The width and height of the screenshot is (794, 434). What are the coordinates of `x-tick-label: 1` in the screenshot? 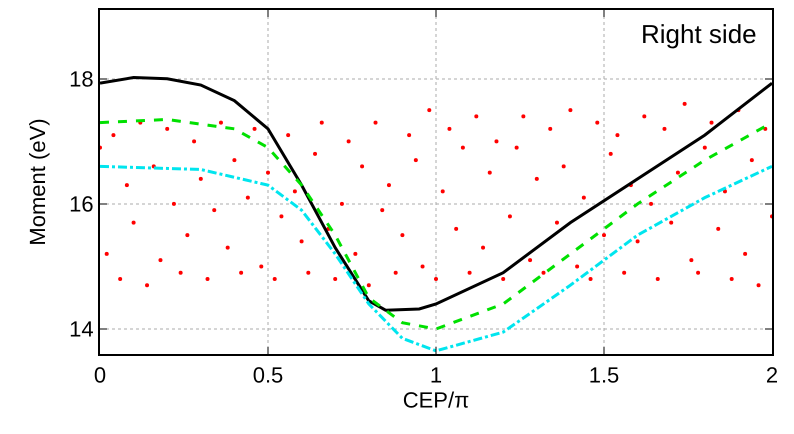 It's located at (436, 375).